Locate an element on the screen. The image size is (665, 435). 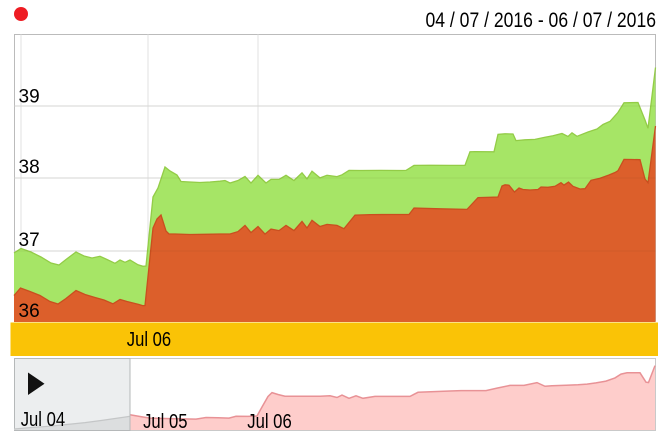
svg-text: 38 is located at coordinates (29, 167).